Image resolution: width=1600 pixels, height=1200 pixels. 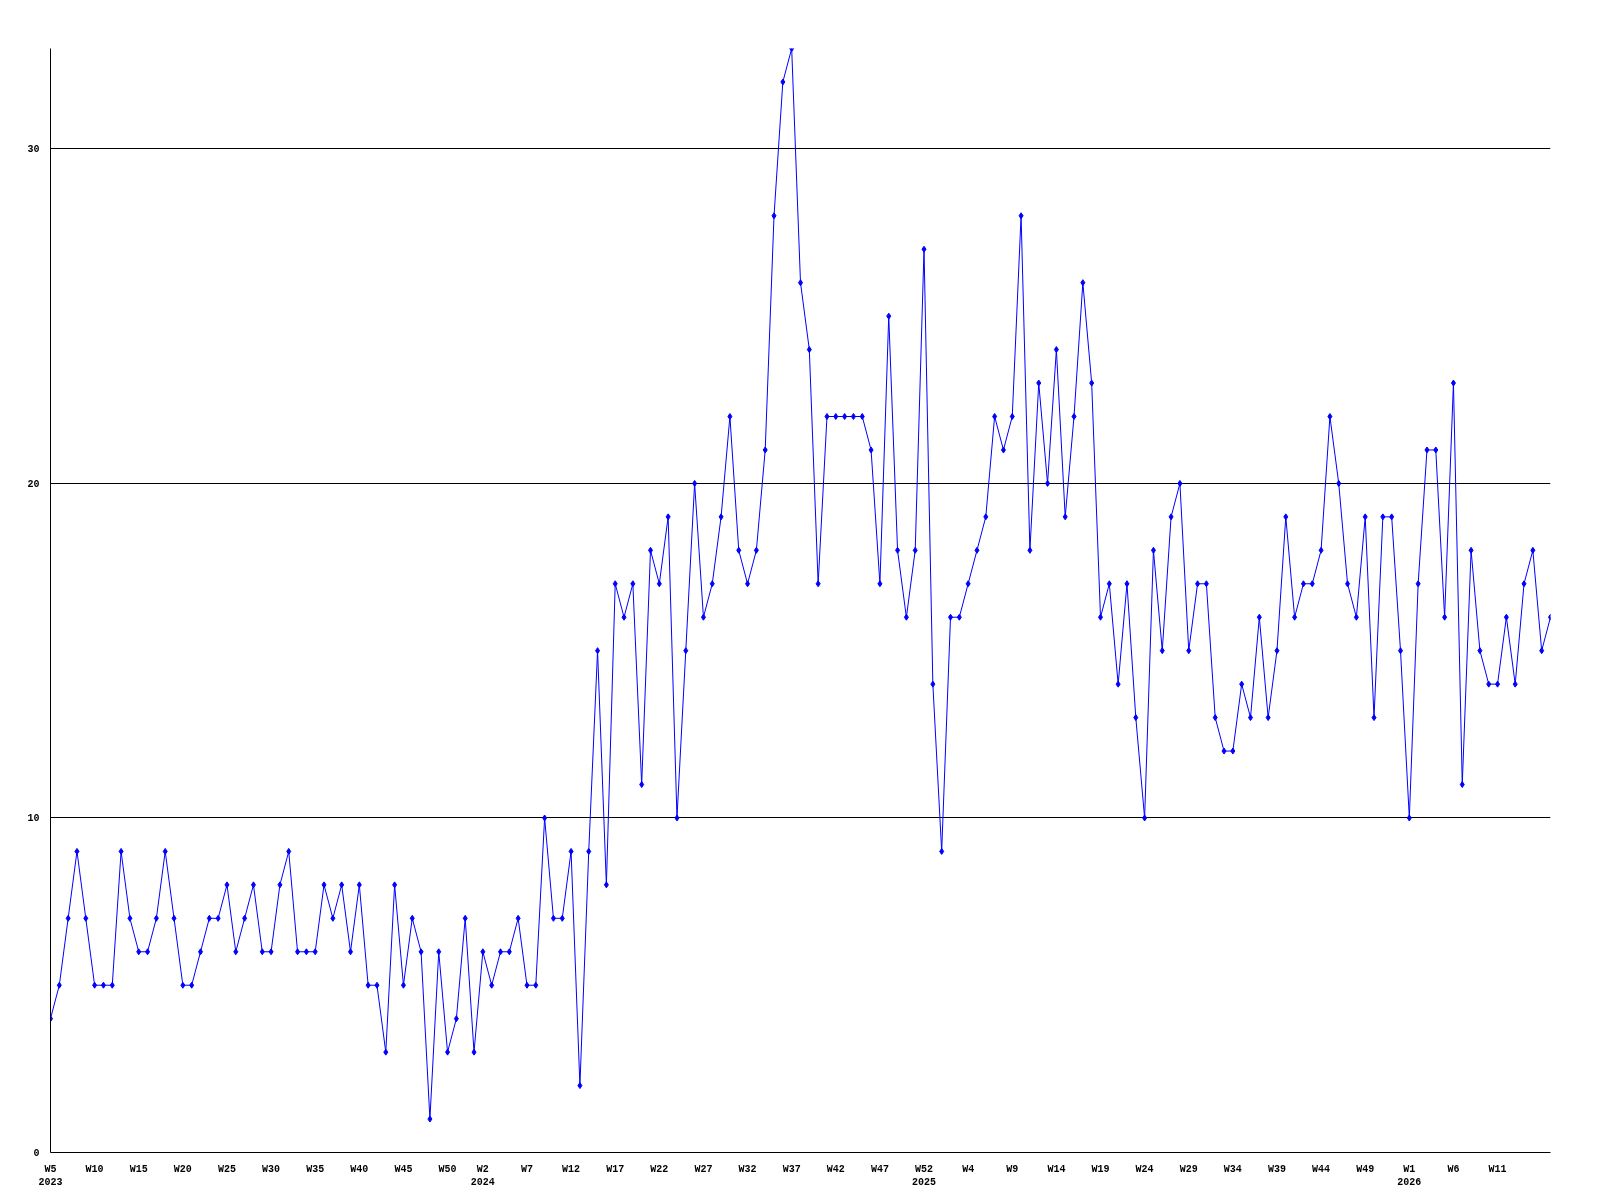 I want to click on y-tick-label: 10, so click(x=33, y=819).